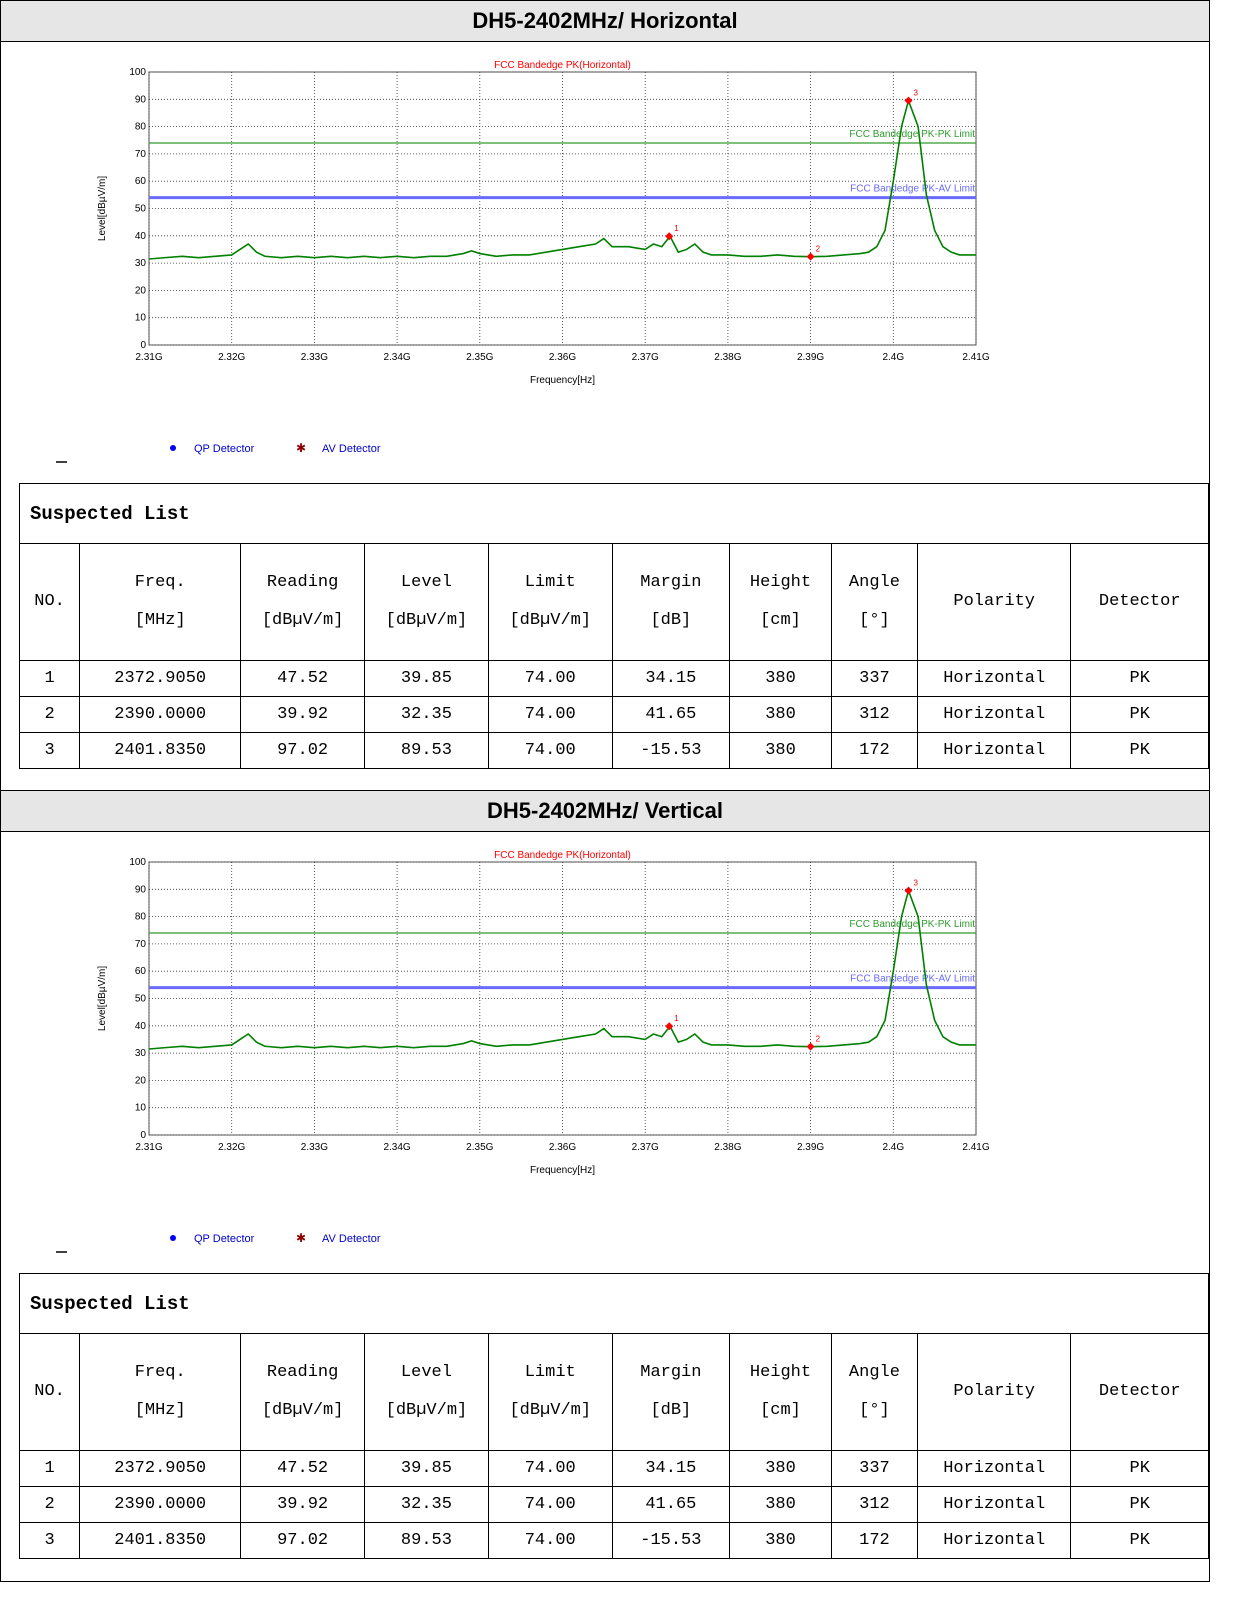  I want to click on cell: 3, so click(49, 750).